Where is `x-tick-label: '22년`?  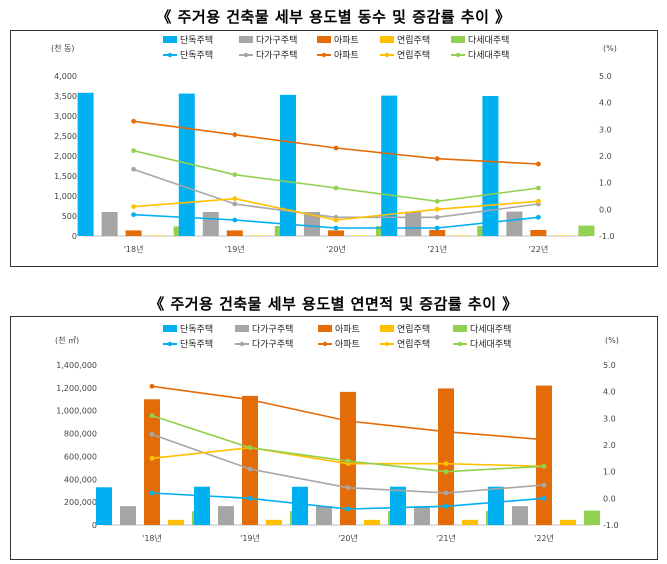 x-tick-label: '22년 is located at coordinates (539, 249).